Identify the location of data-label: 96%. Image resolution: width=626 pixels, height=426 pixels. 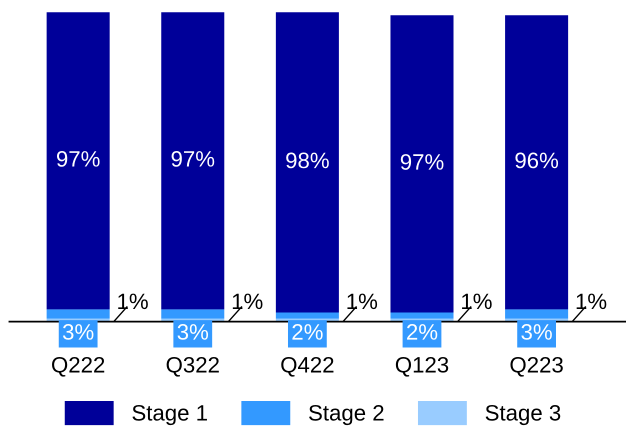
(536, 160).